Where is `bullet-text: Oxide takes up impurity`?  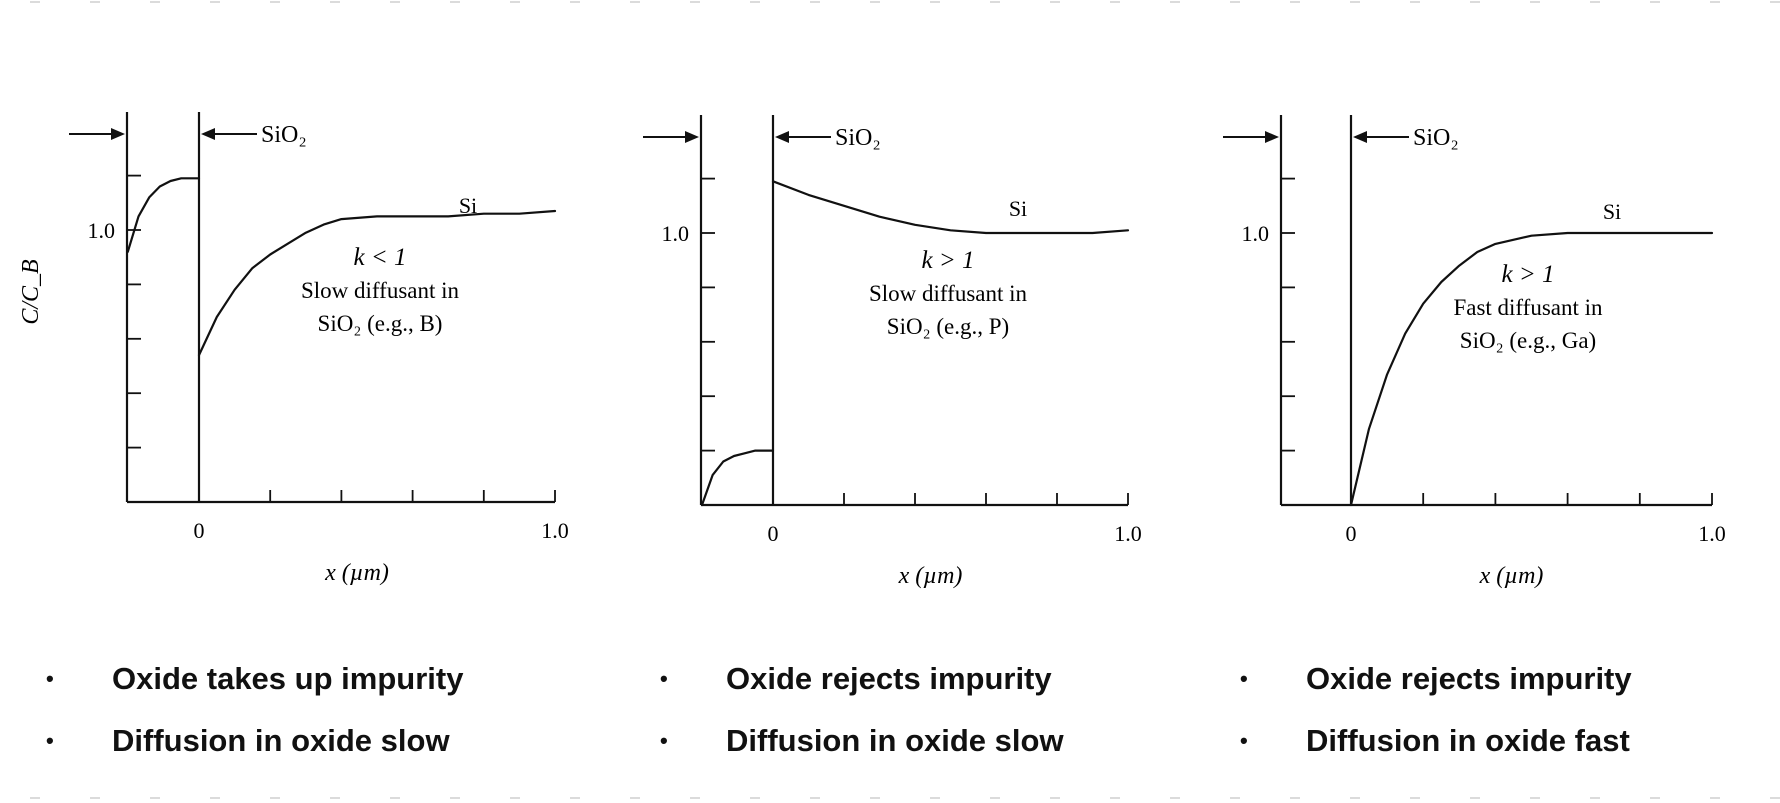 bullet-text: Oxide takes up impurity is located at coordinates (288, 678).